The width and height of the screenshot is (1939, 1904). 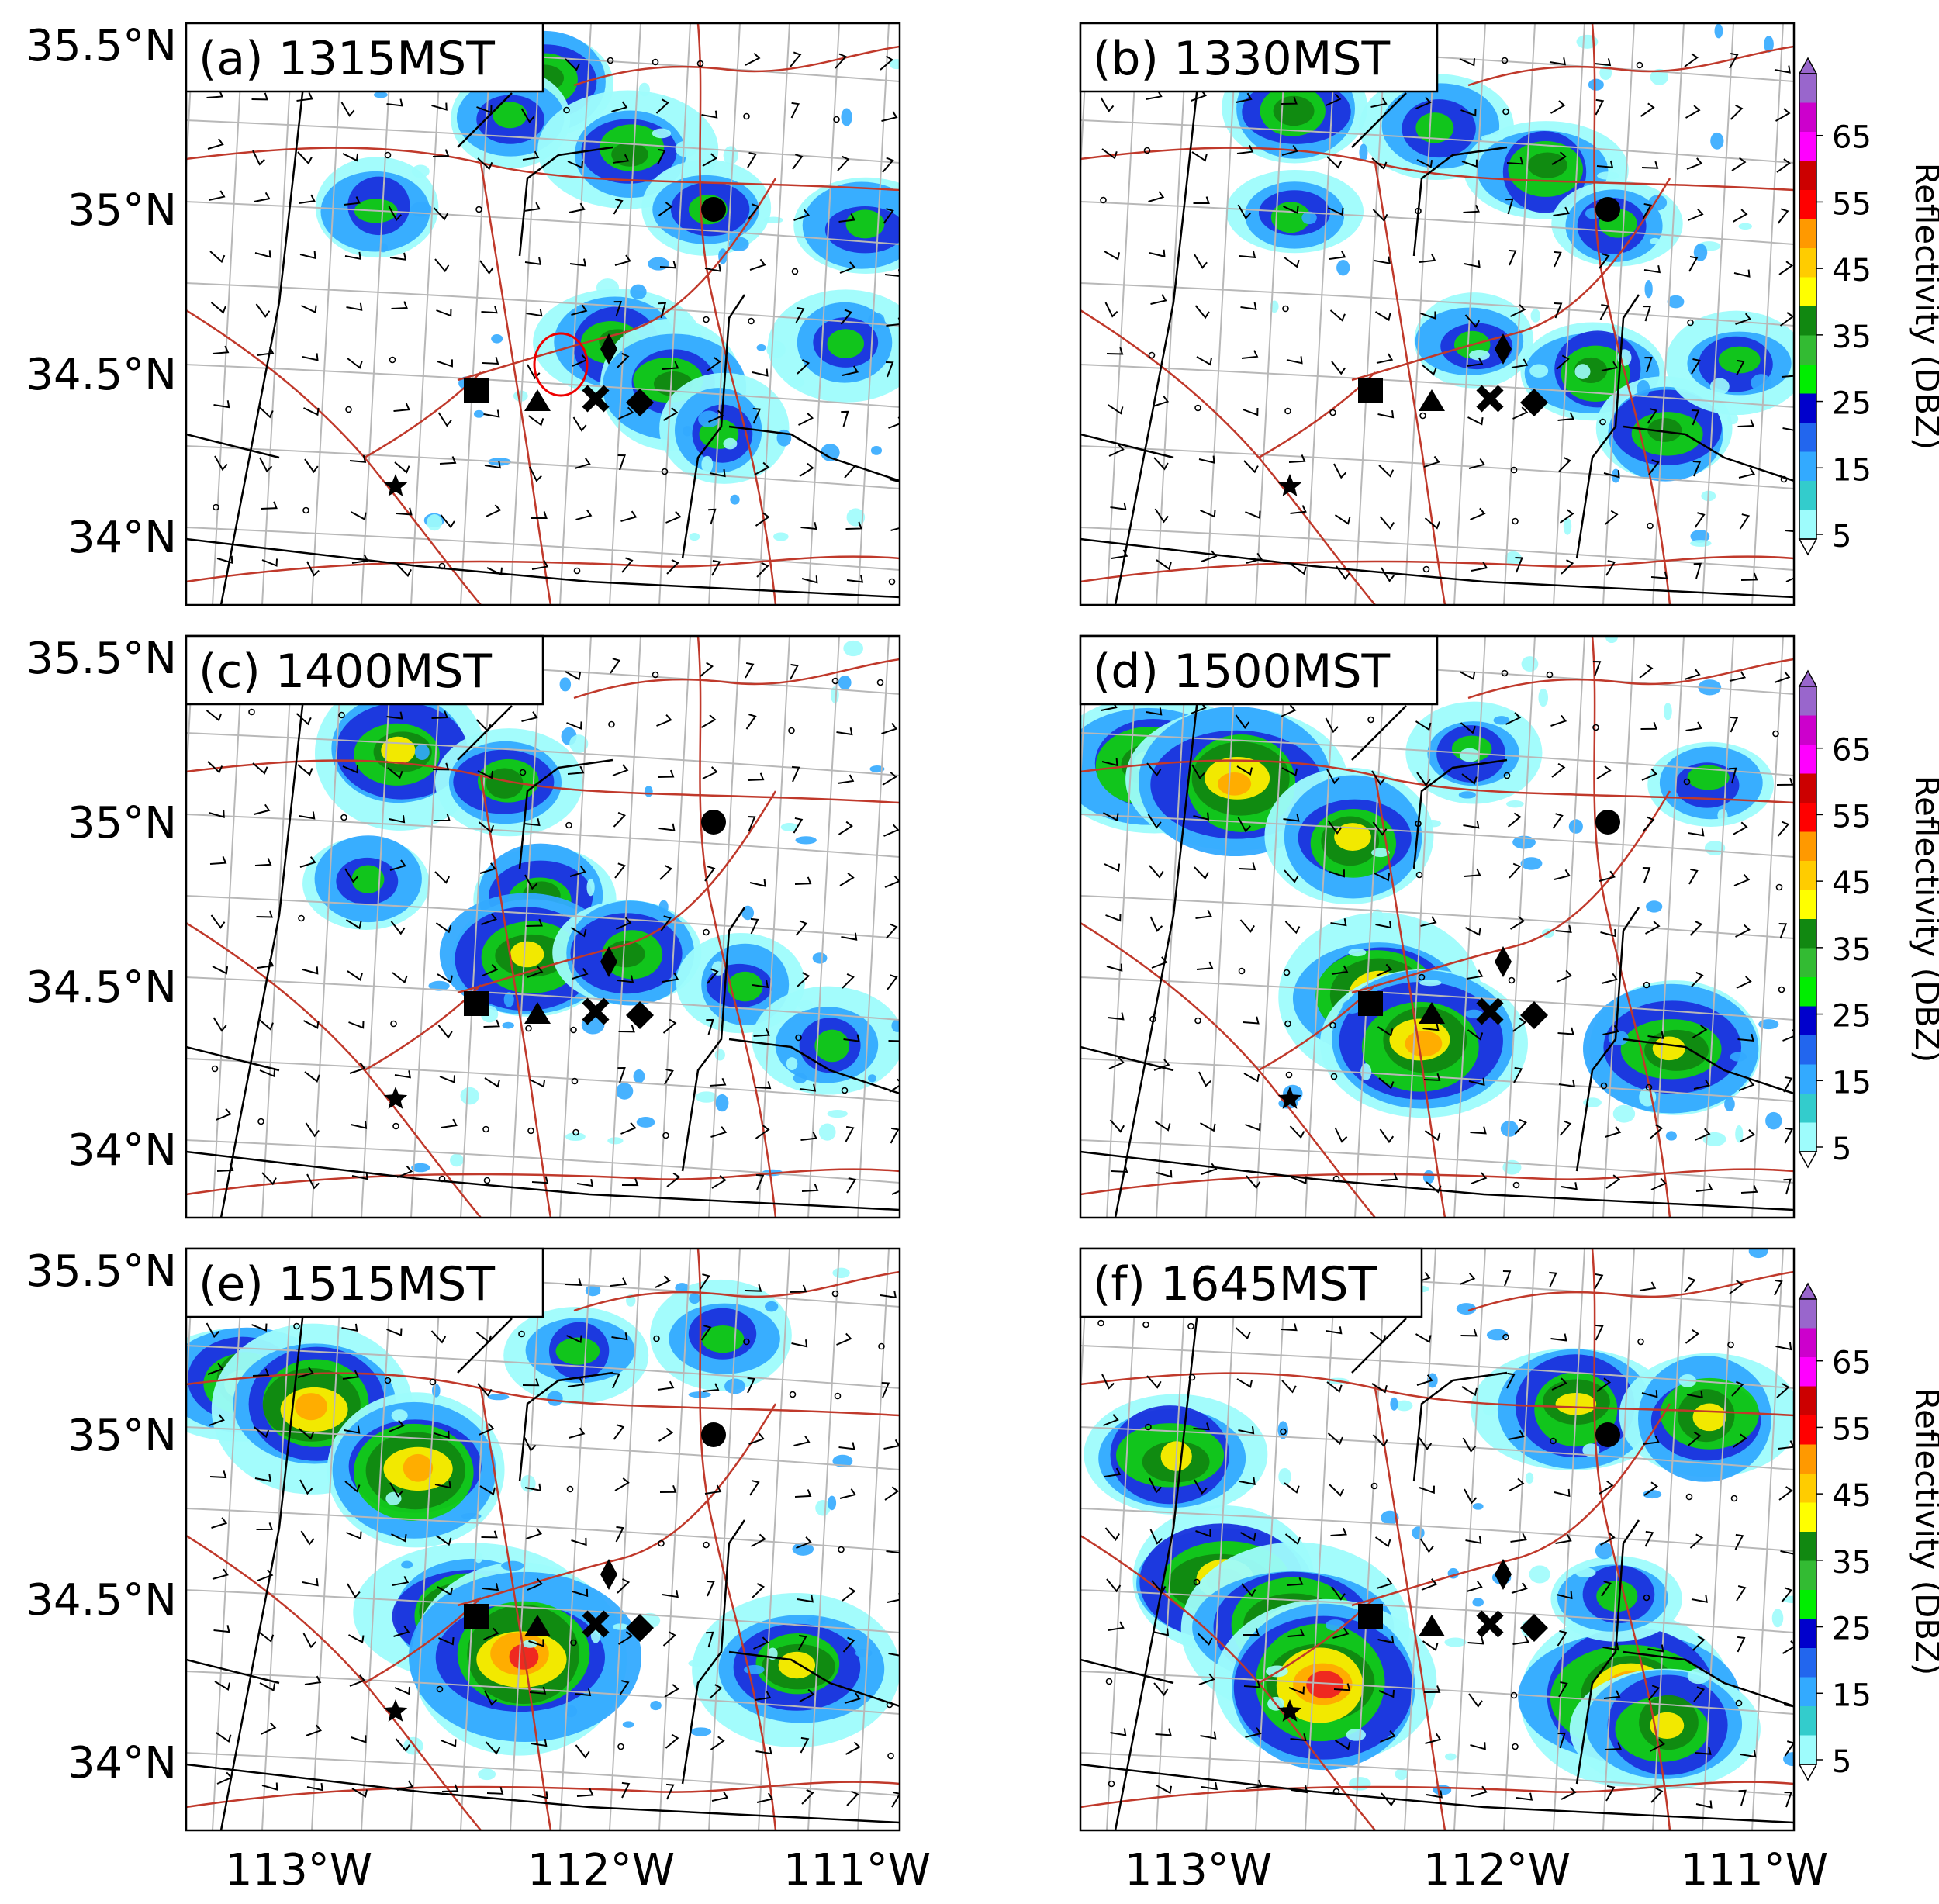 I want to click on diamond-icon, so click(x=1534, y=1628).